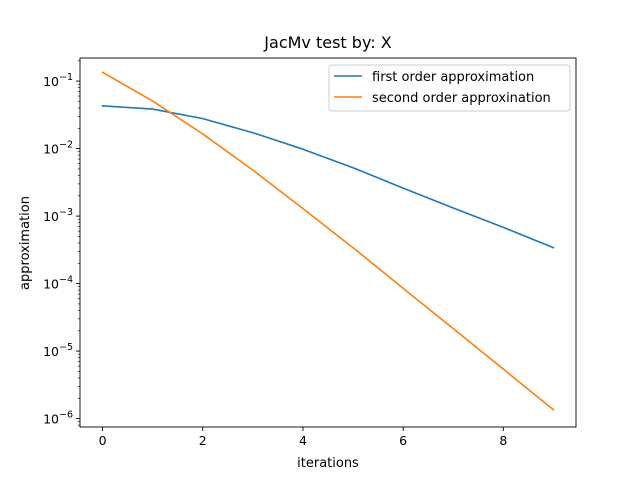 The image size is (640, 480). What do you see at coordinates (461, 98) in the screenshot?
I see `legend-label-2: second order approxination` at bounding box center [461, 98].